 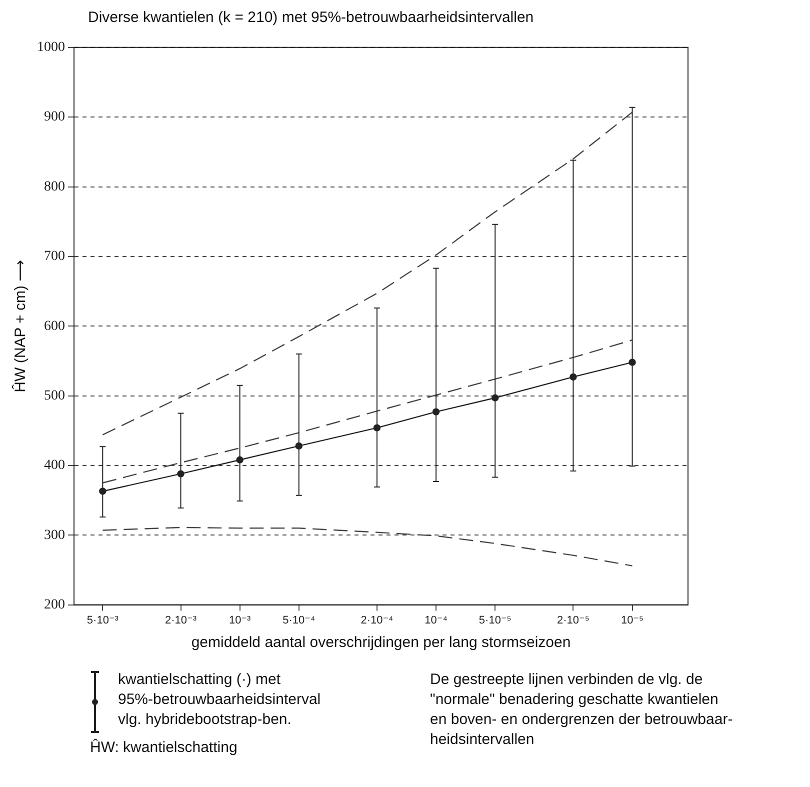 I want to click on x-tick-label: 5·10⁻⁴, so click(x=299, y=620).